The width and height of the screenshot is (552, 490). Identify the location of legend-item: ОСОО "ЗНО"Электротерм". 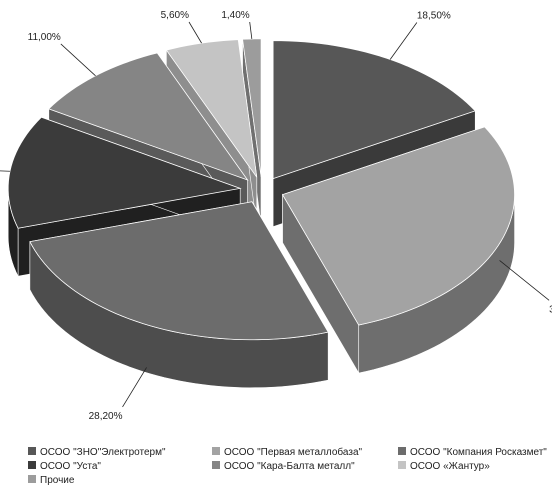
(97, 452).